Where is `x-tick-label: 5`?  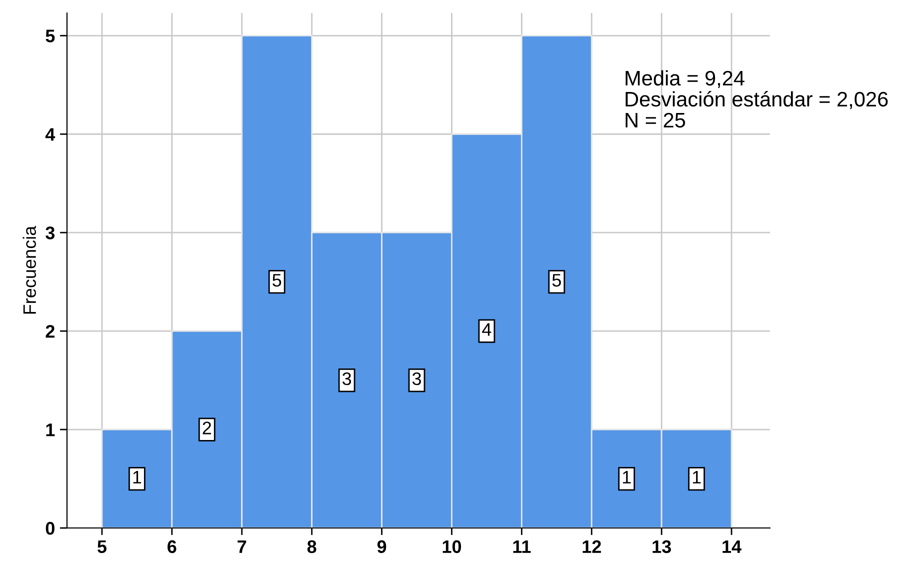
x-tick-label: 5 is located at coordinates (102, 547).